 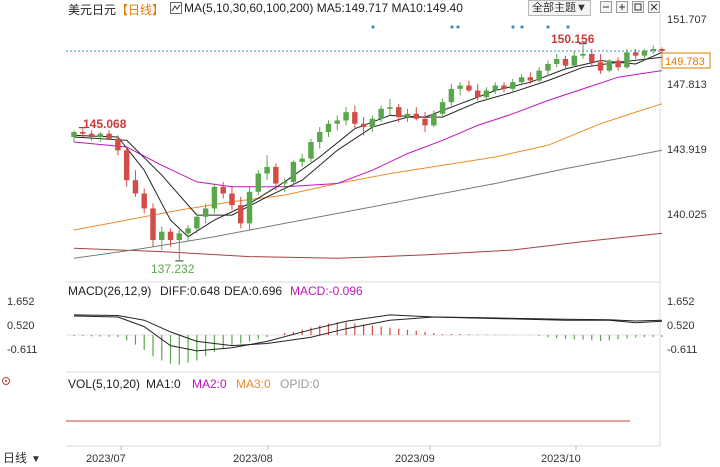 I want to click on zoom-in-icon, so click(x=622, y=7).